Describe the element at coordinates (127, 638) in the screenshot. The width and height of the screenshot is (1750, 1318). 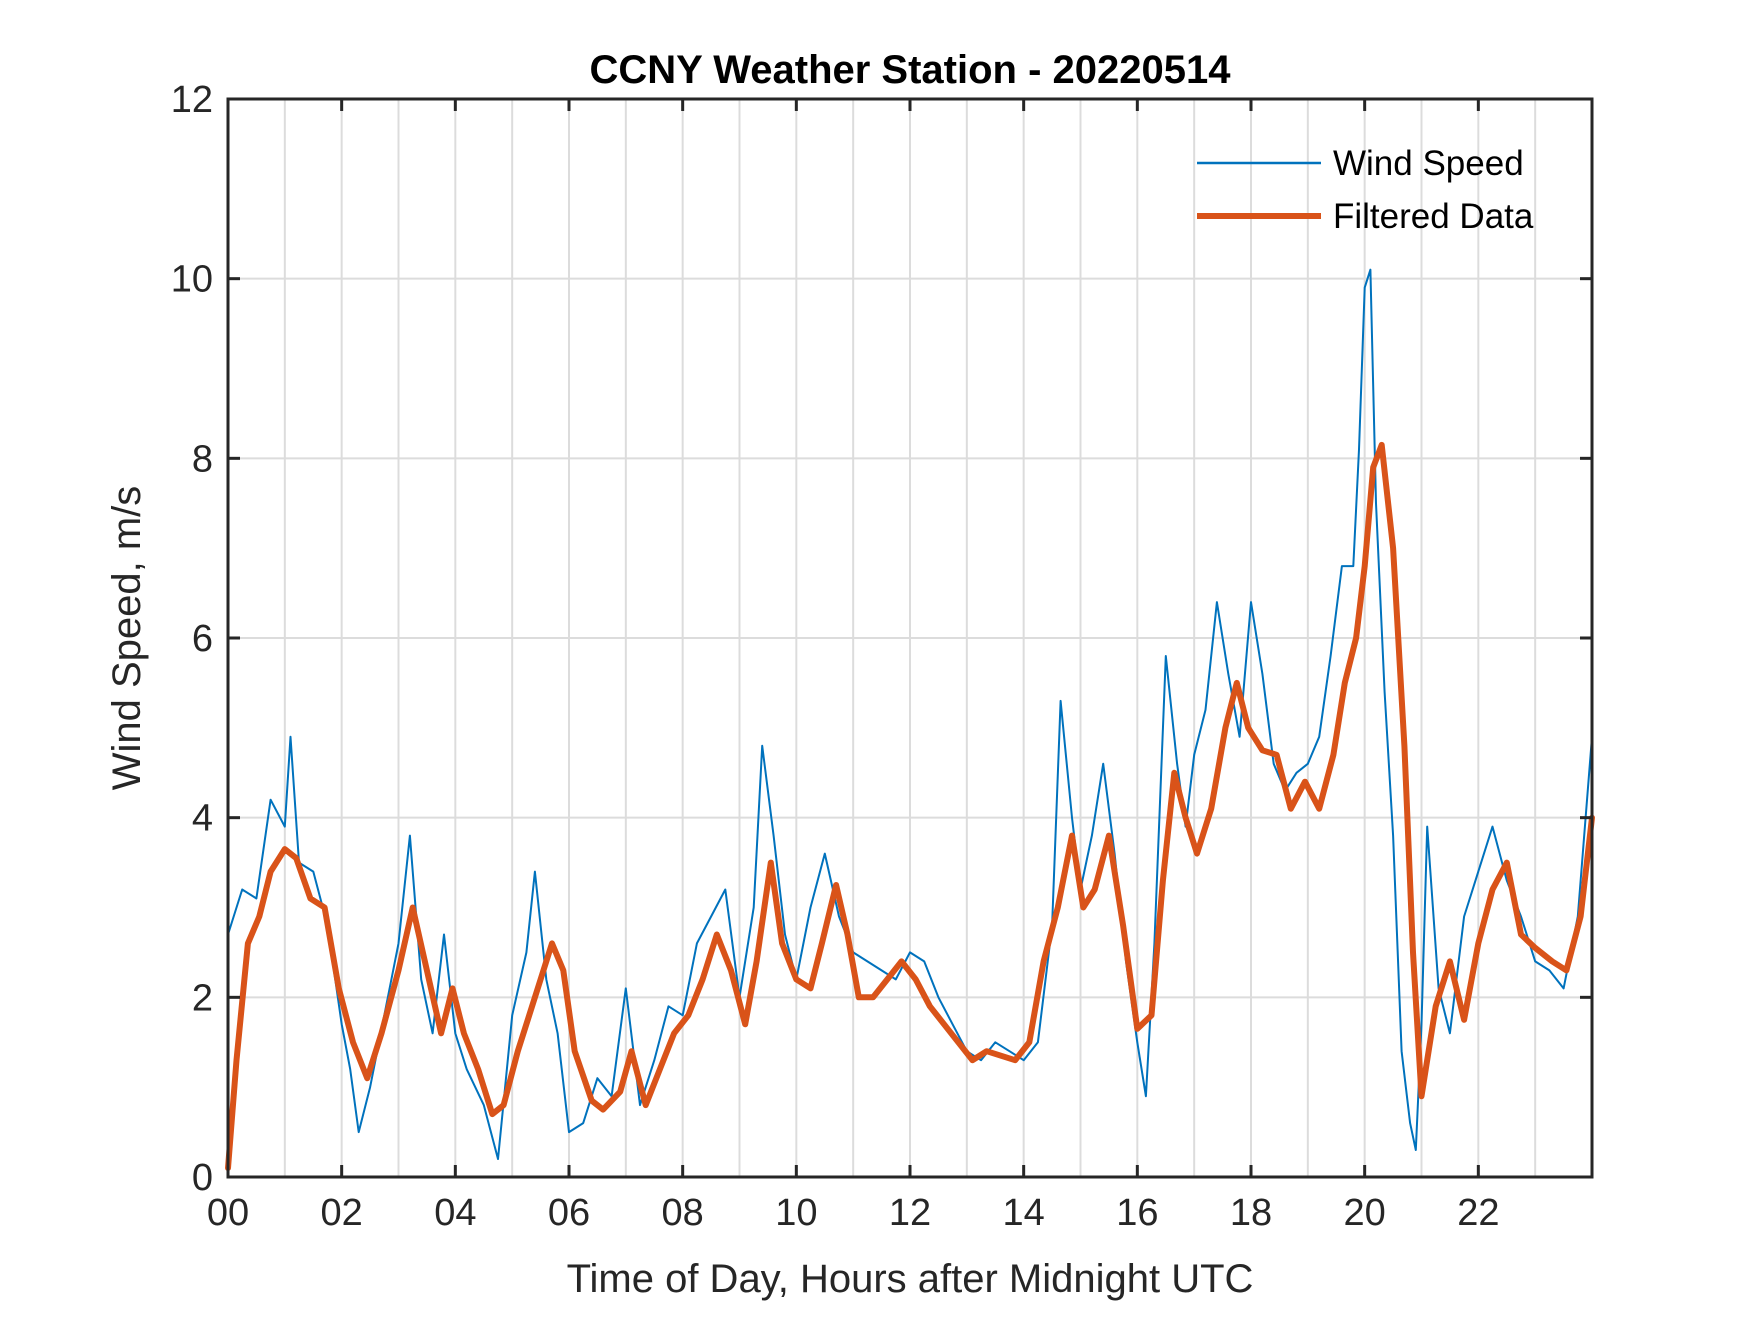
I see `y-axis-label: Wind Speed, m/s` at that location.